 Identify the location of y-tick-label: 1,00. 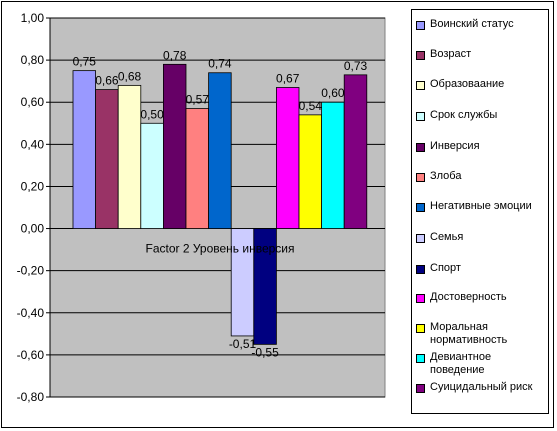
(33, 18).